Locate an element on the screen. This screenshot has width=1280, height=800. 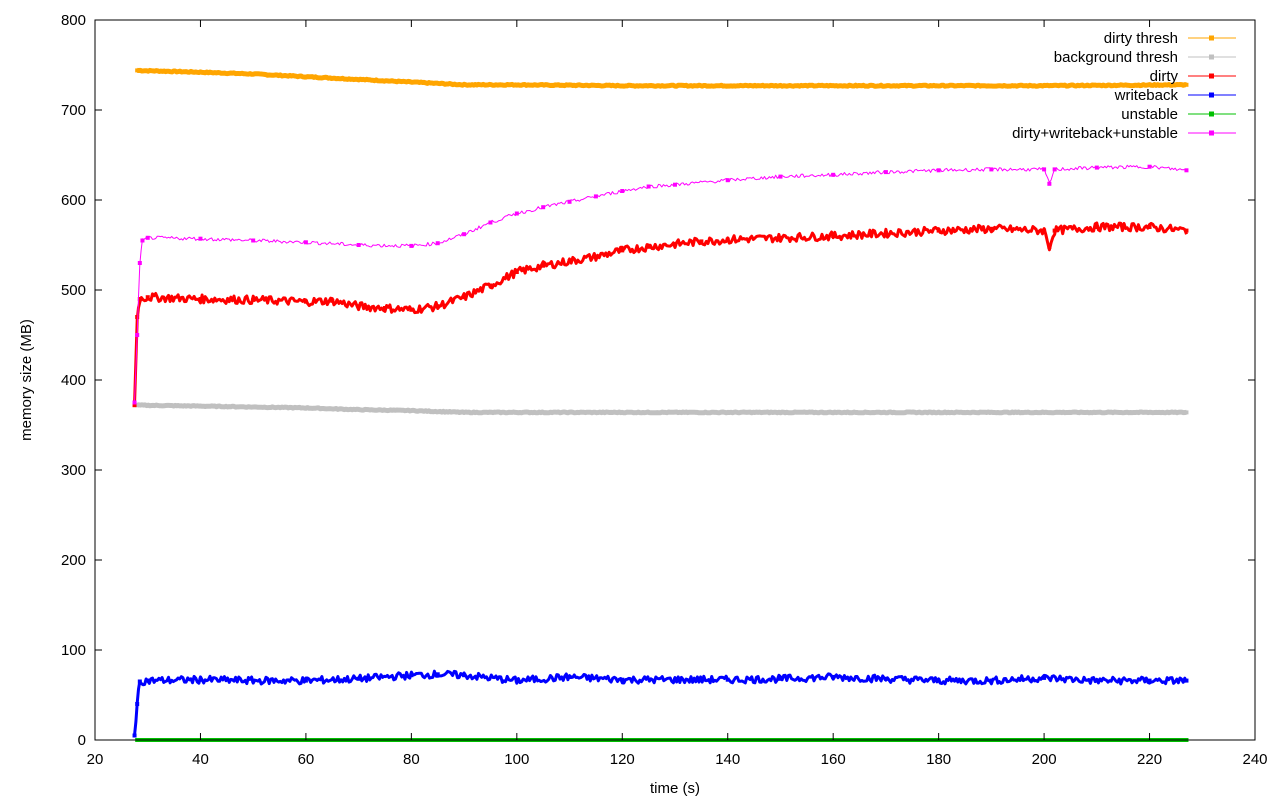
legend-label: background thresh is located at coordinates (1116, 57).